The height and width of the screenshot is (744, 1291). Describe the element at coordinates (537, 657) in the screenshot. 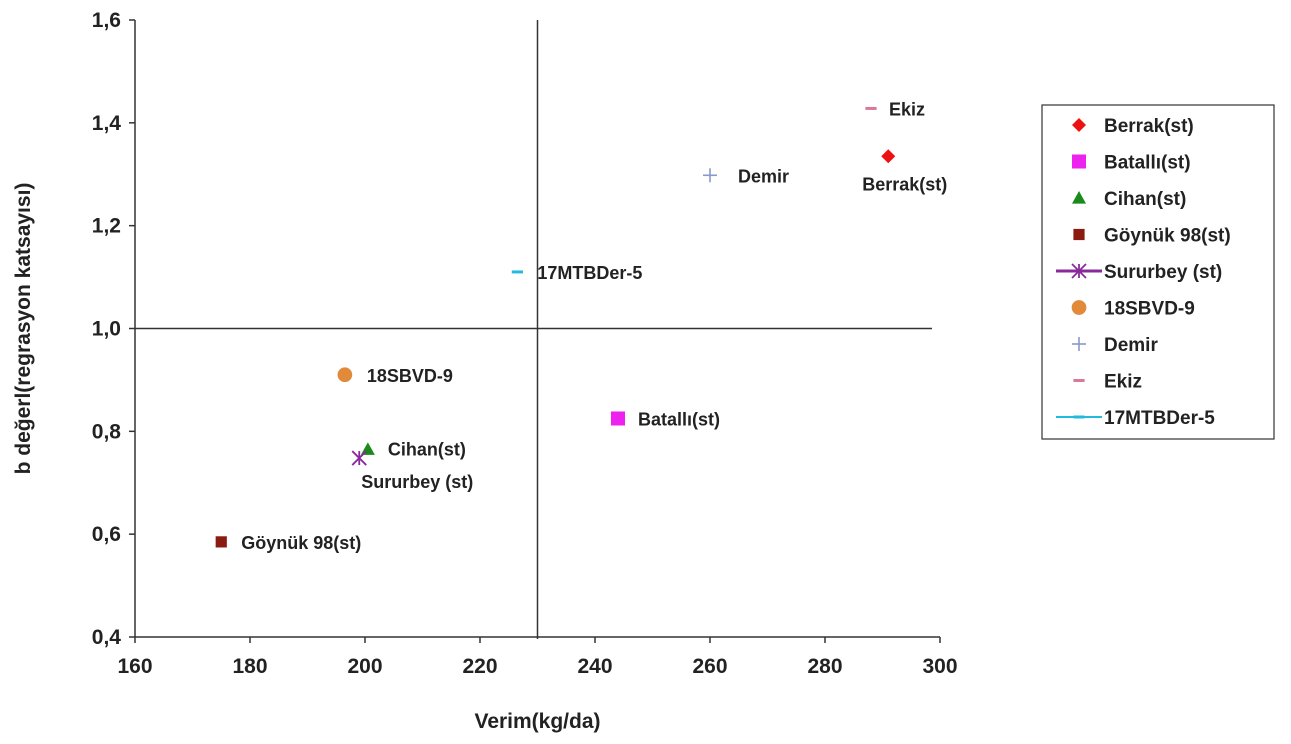

I see `x-tick-labels: 160 180 200 220 240 260 280 300` at that location.